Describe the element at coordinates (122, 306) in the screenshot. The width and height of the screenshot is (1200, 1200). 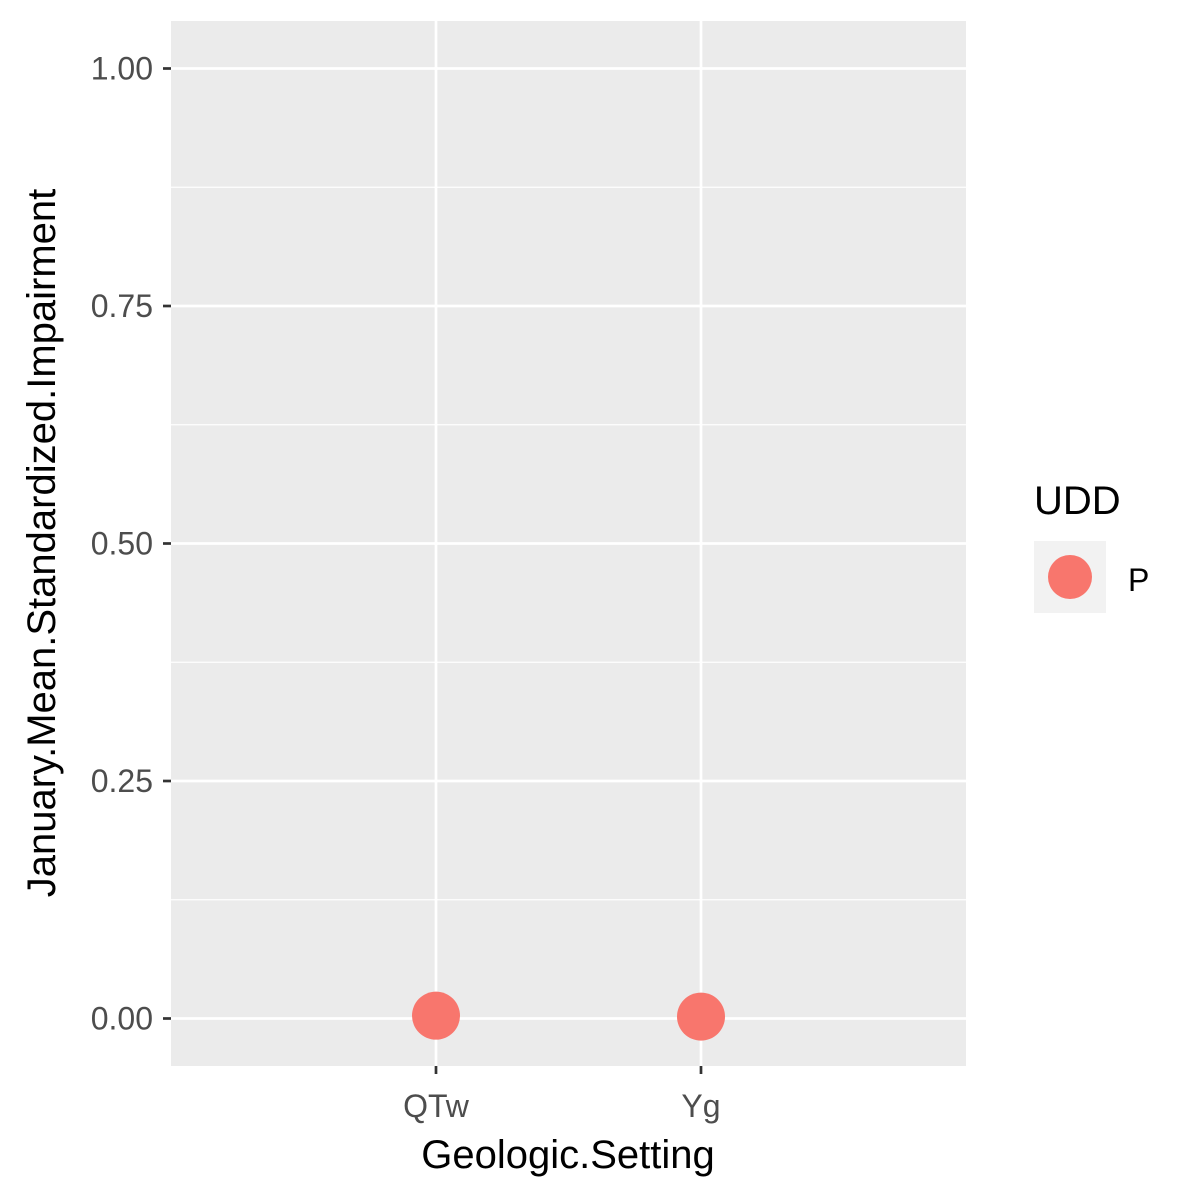
I see `y-tick-label: 0.75` at that location.